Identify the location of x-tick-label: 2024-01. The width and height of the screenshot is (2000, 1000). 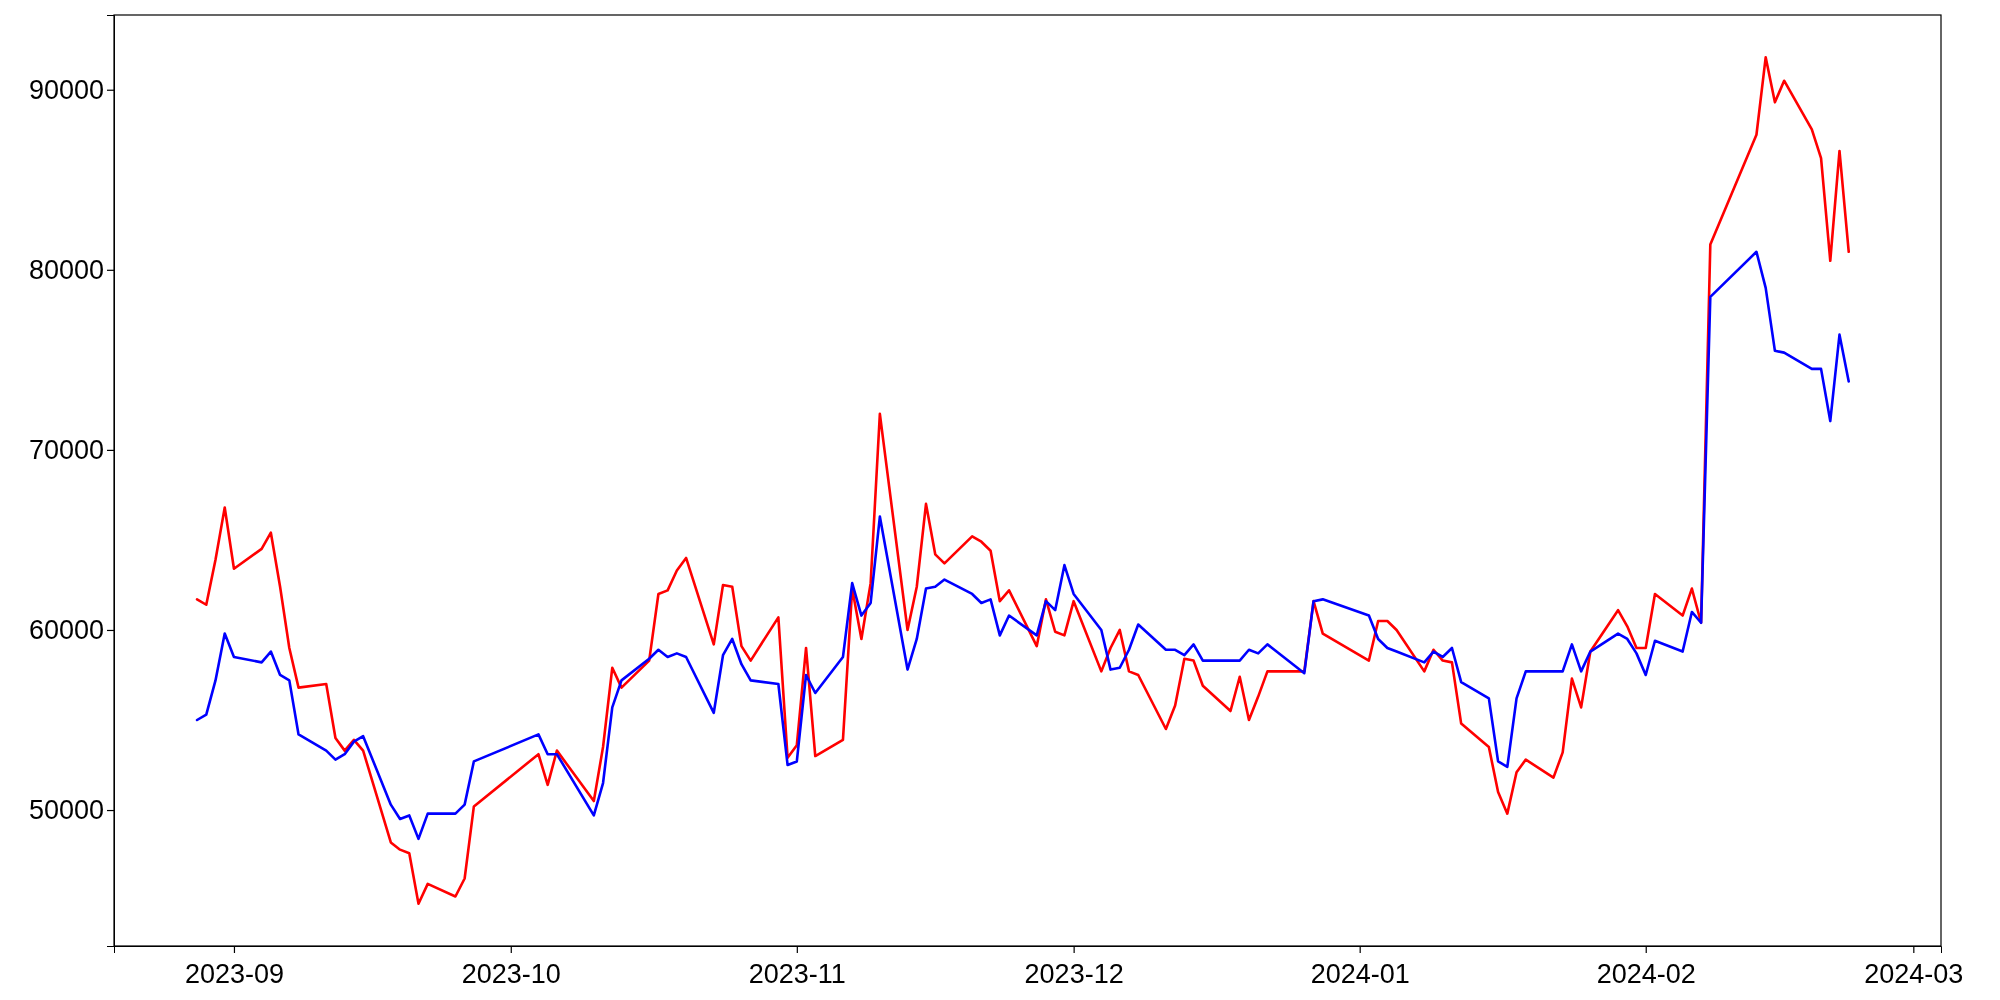
(1360, 974).